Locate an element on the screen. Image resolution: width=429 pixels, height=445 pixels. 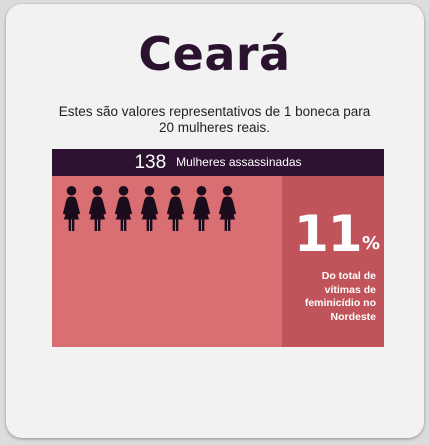
header-bar: 138 Mulheres assassinadas is located at coordinates (218, 162).